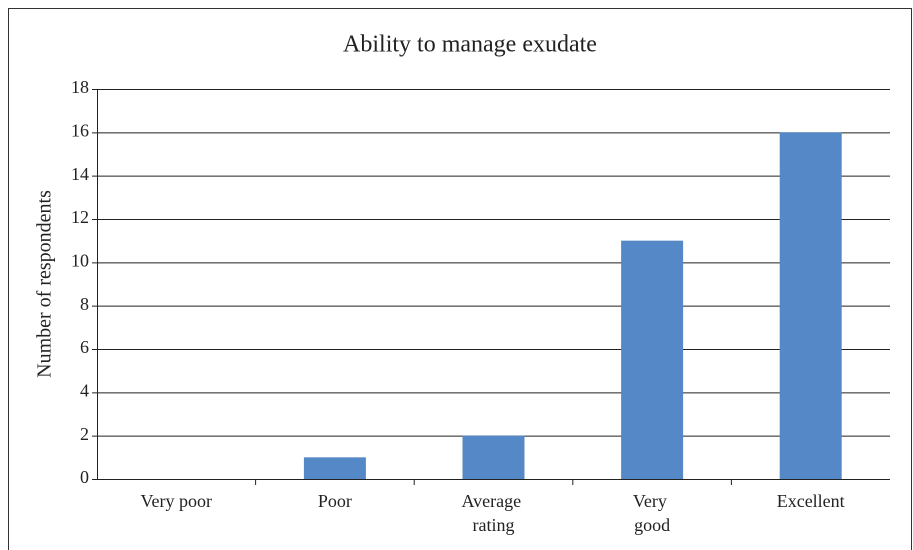 The image size is (913, 550). Describe the element at coordinates (80, 174) in the screenshot. I see `y-tick-label: 14` at that location.